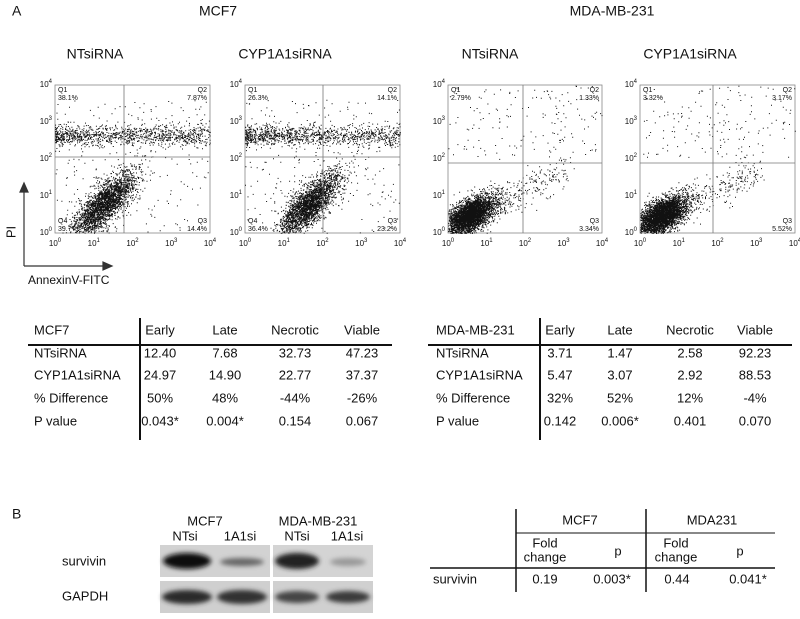 The height and width of the screenshot is (619, 800). I want to click on scatter-dots, so click(718, 159).